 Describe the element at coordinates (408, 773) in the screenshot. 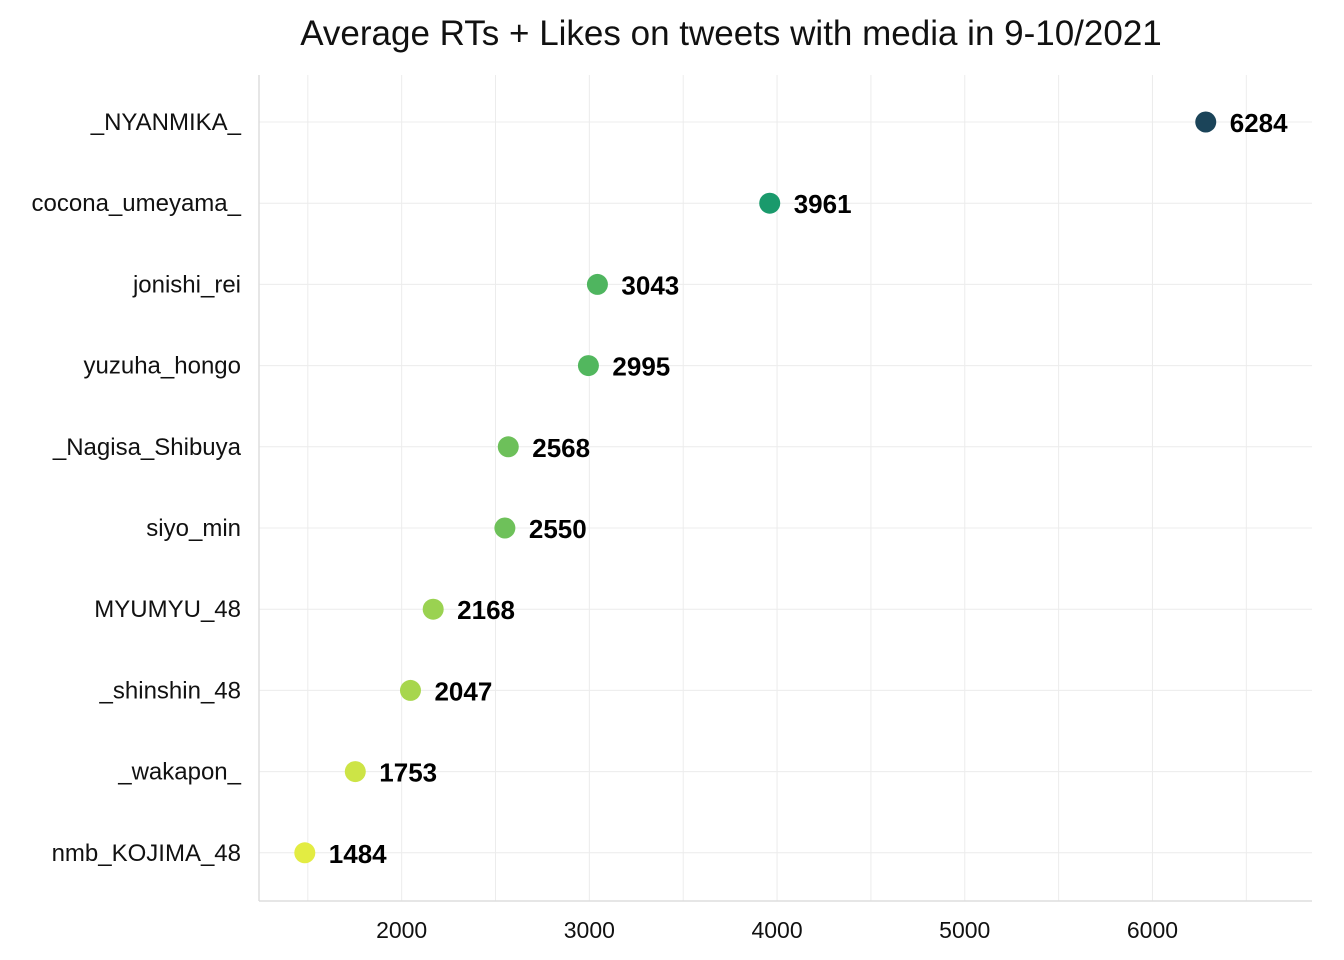

I see `data-label: 1753` at that location.